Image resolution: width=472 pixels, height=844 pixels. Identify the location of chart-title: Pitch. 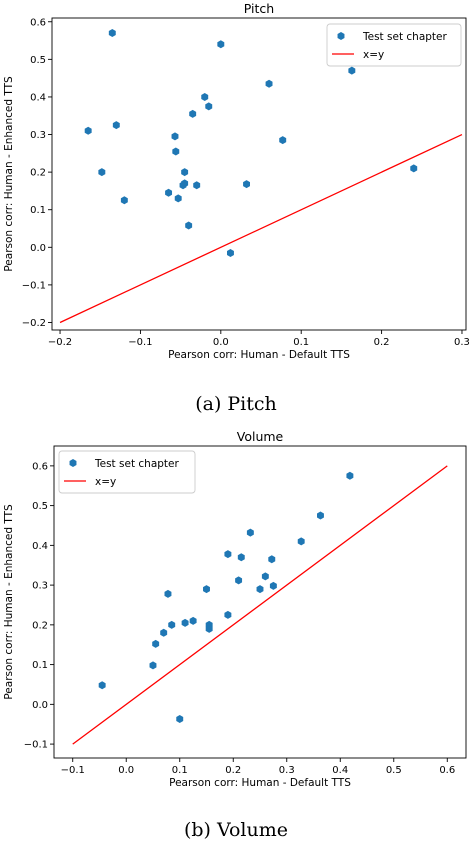
(259, 8).